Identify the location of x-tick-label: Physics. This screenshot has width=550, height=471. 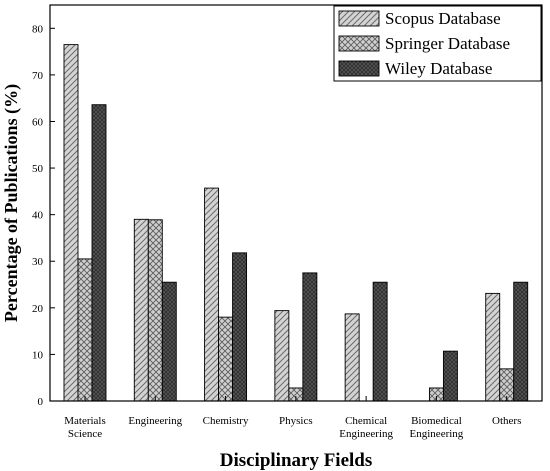
(296, 421).